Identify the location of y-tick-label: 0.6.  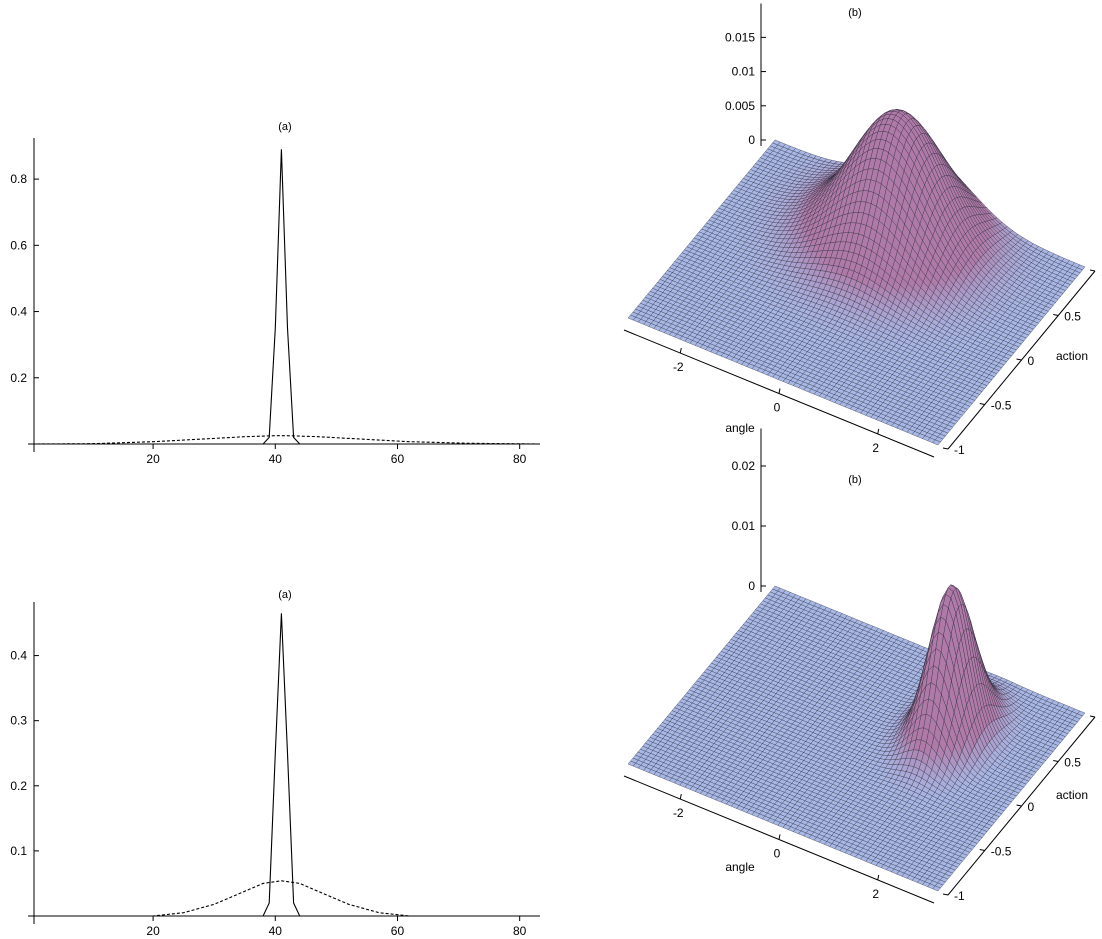
(18, 245).